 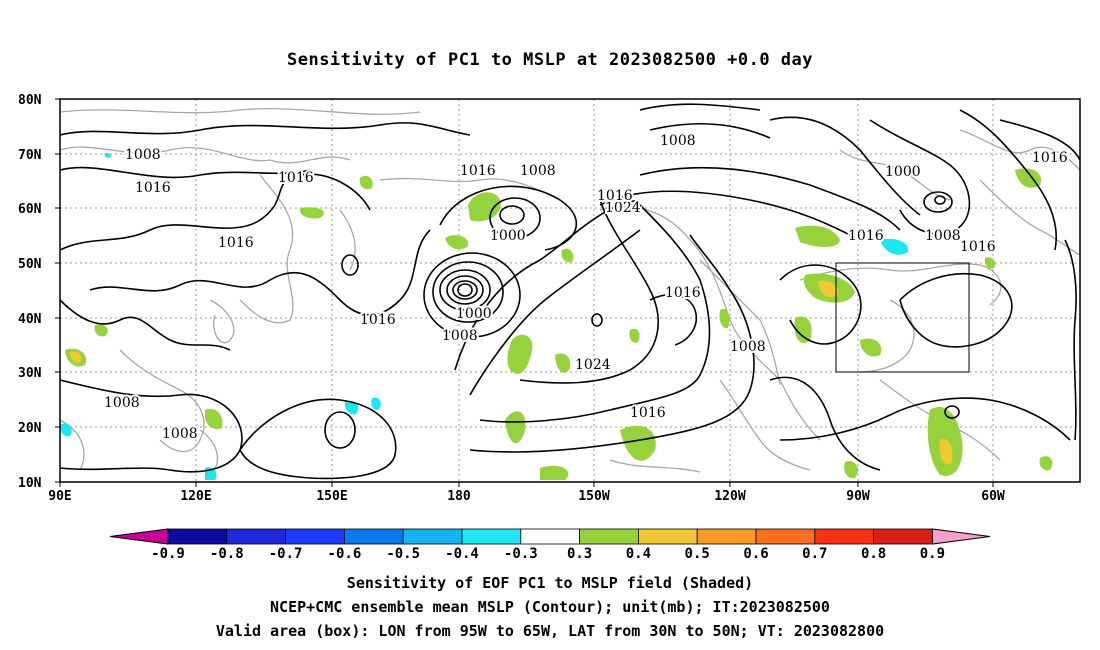 What do you see at coordinates (30, 373) in the screenshot?
I see `lat-label: 30N` at bounding box center [30, 373].